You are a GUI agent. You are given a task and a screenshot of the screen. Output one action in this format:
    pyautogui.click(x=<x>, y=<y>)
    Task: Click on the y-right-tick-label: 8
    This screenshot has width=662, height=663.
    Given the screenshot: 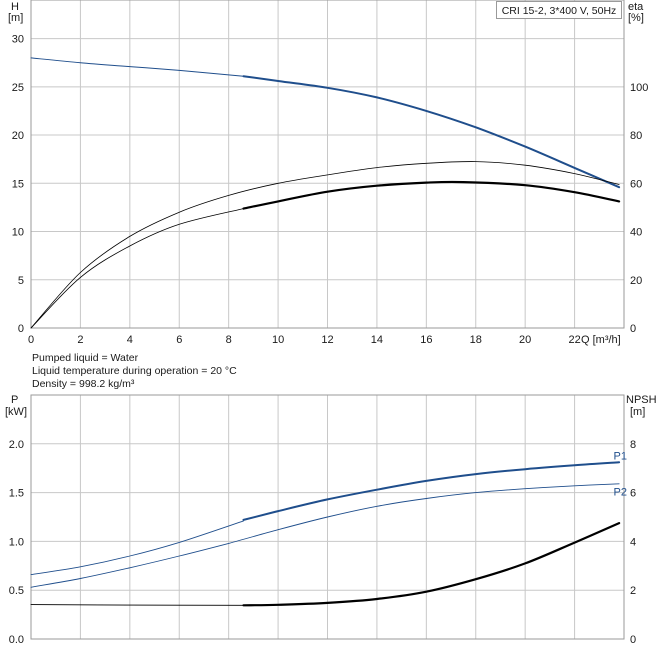 What is the action you would take?
    pyautogui.click(x=633, y=445)
    